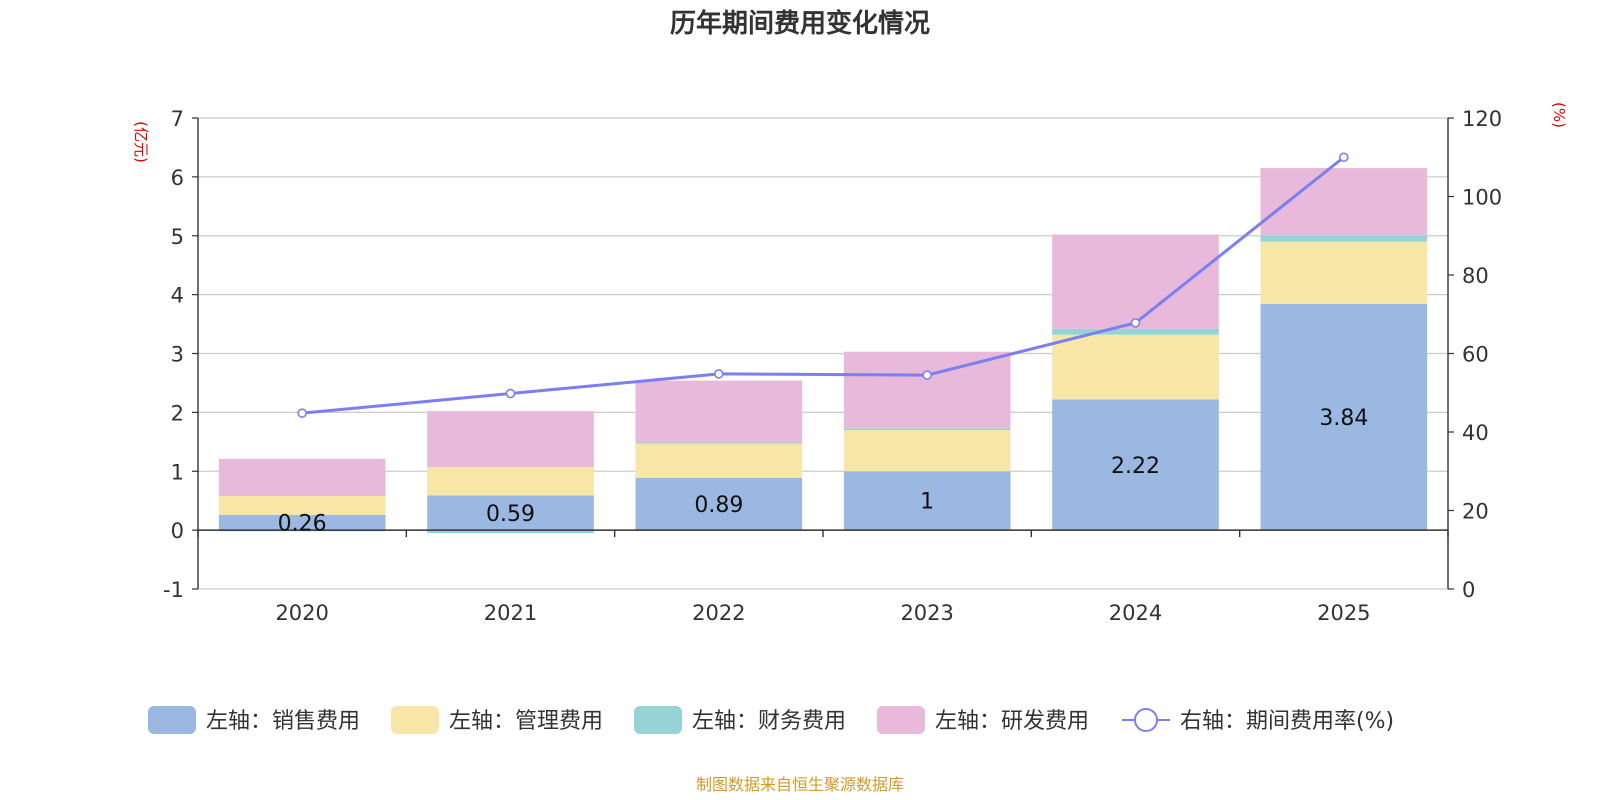 The width and height of the screenshot is (1600, 800). I want to click on data-label: 0.26, so click(302, 523).